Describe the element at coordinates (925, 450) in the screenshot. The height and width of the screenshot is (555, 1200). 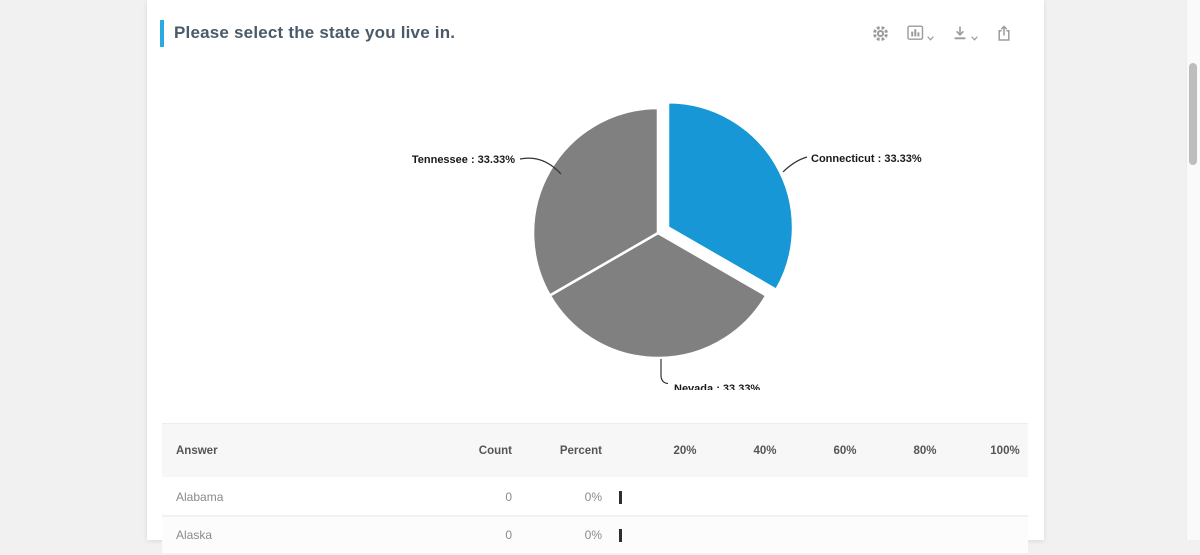
I see `scale-tick-80: 80%` at that location.